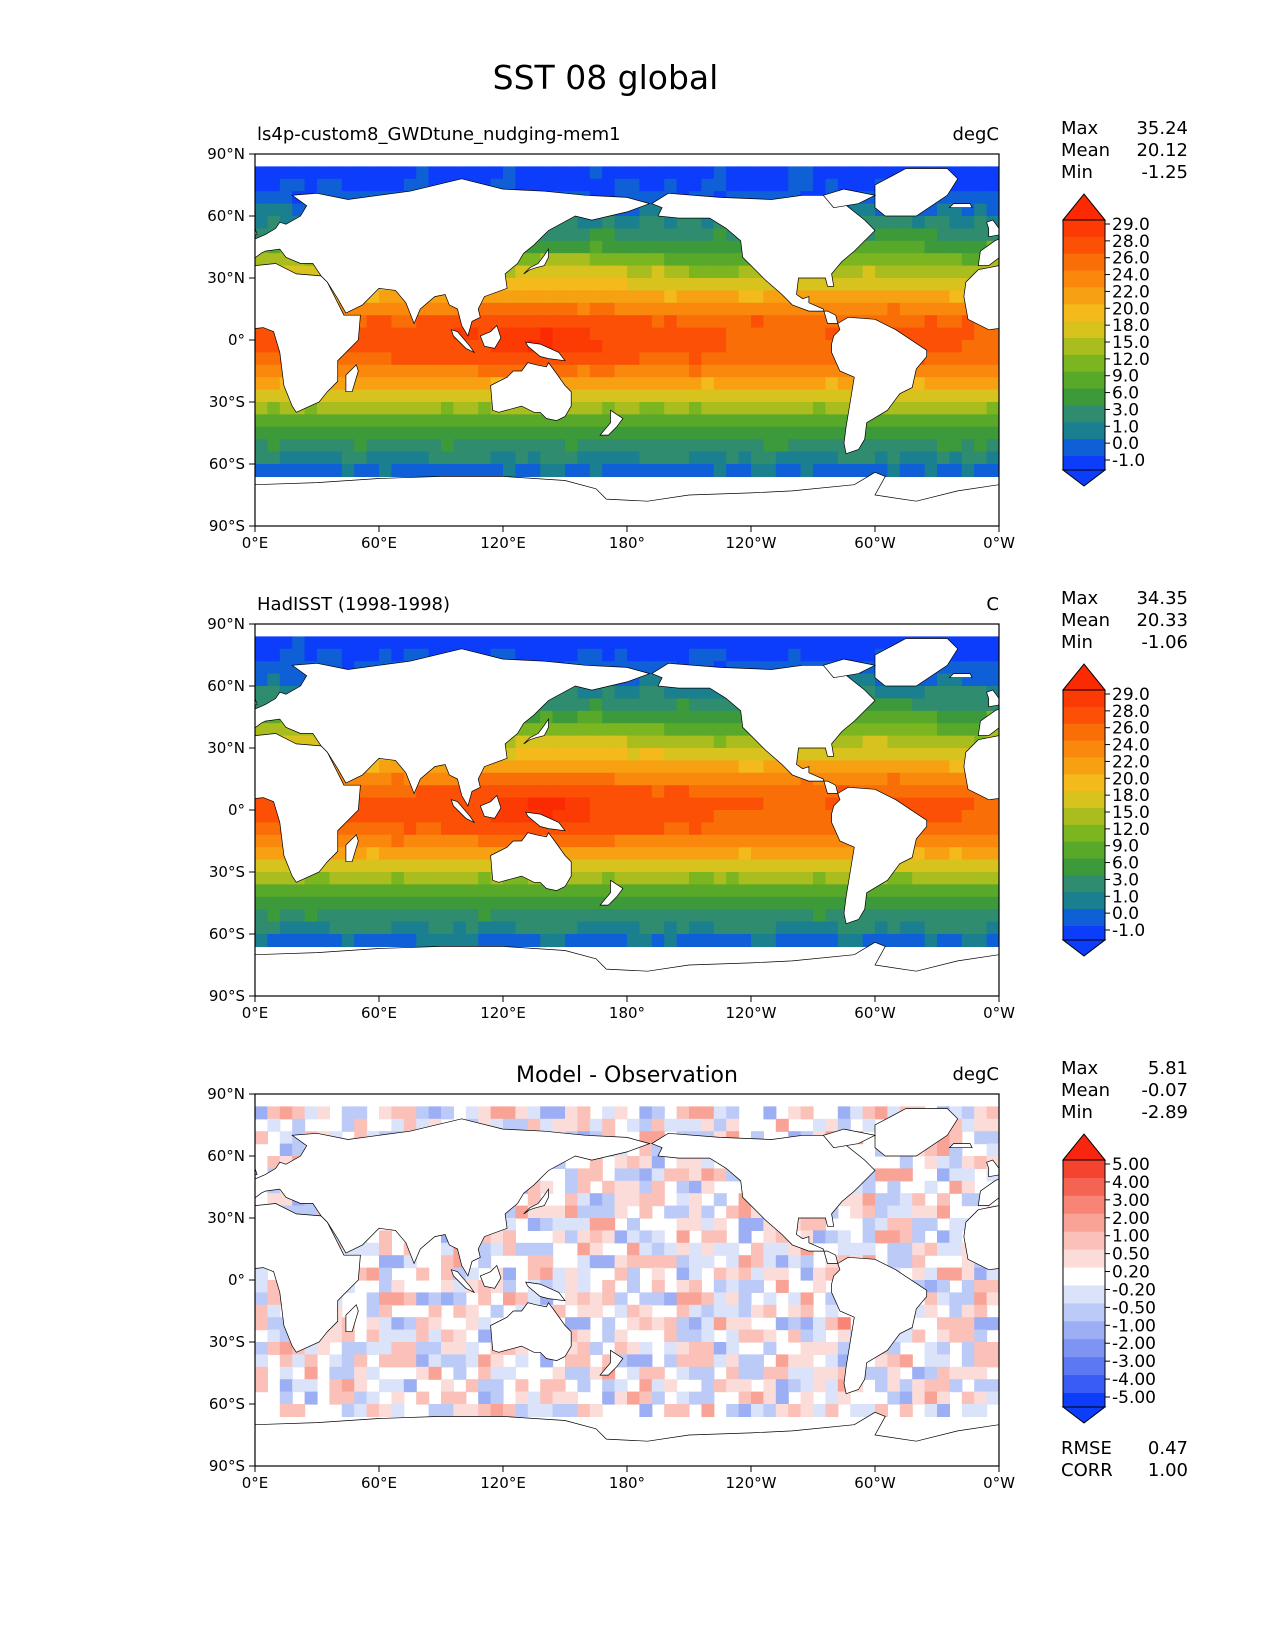 Image resolution: width=1275 pixels, height=1650 pixels. I want to click on x-tick-label: 60°E, so click(379, 1483).